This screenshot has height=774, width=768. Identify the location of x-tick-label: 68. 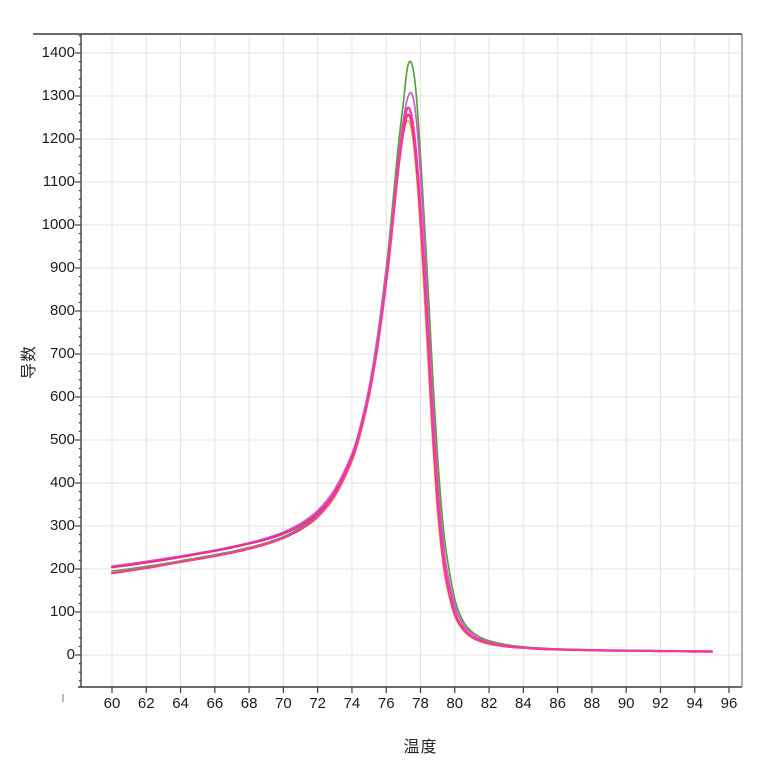
(249, 703).